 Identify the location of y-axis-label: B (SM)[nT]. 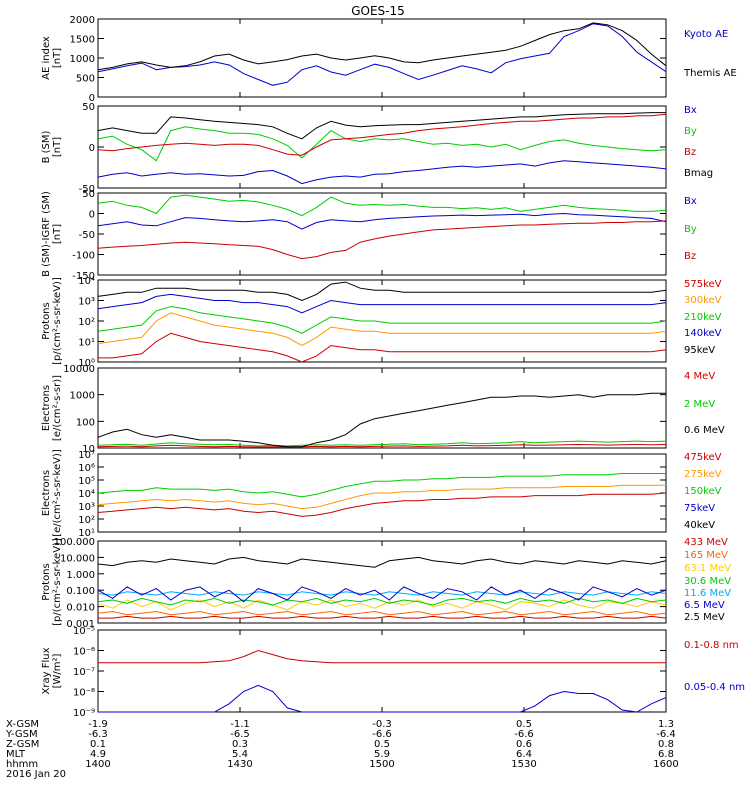
(52, 146).